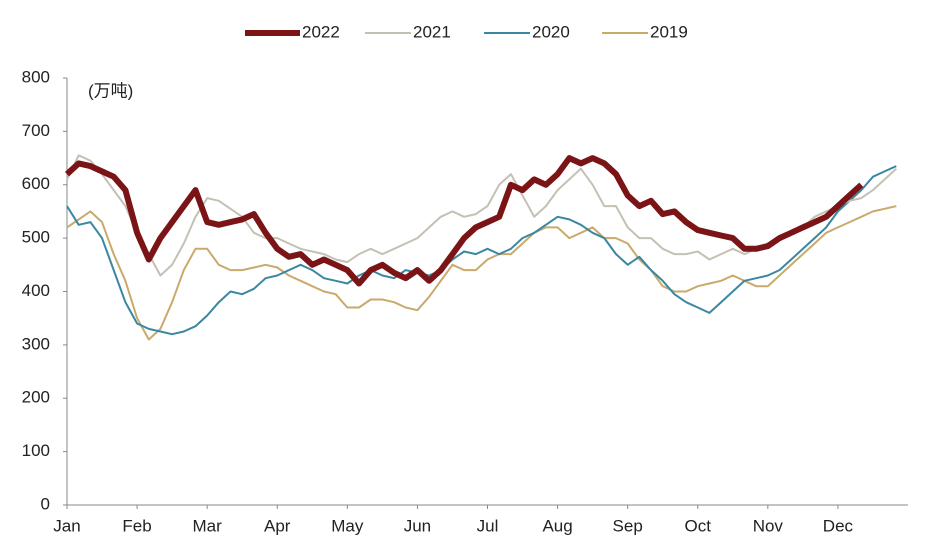  I want to click on x-tick-label: Dec, so click(838, 525).